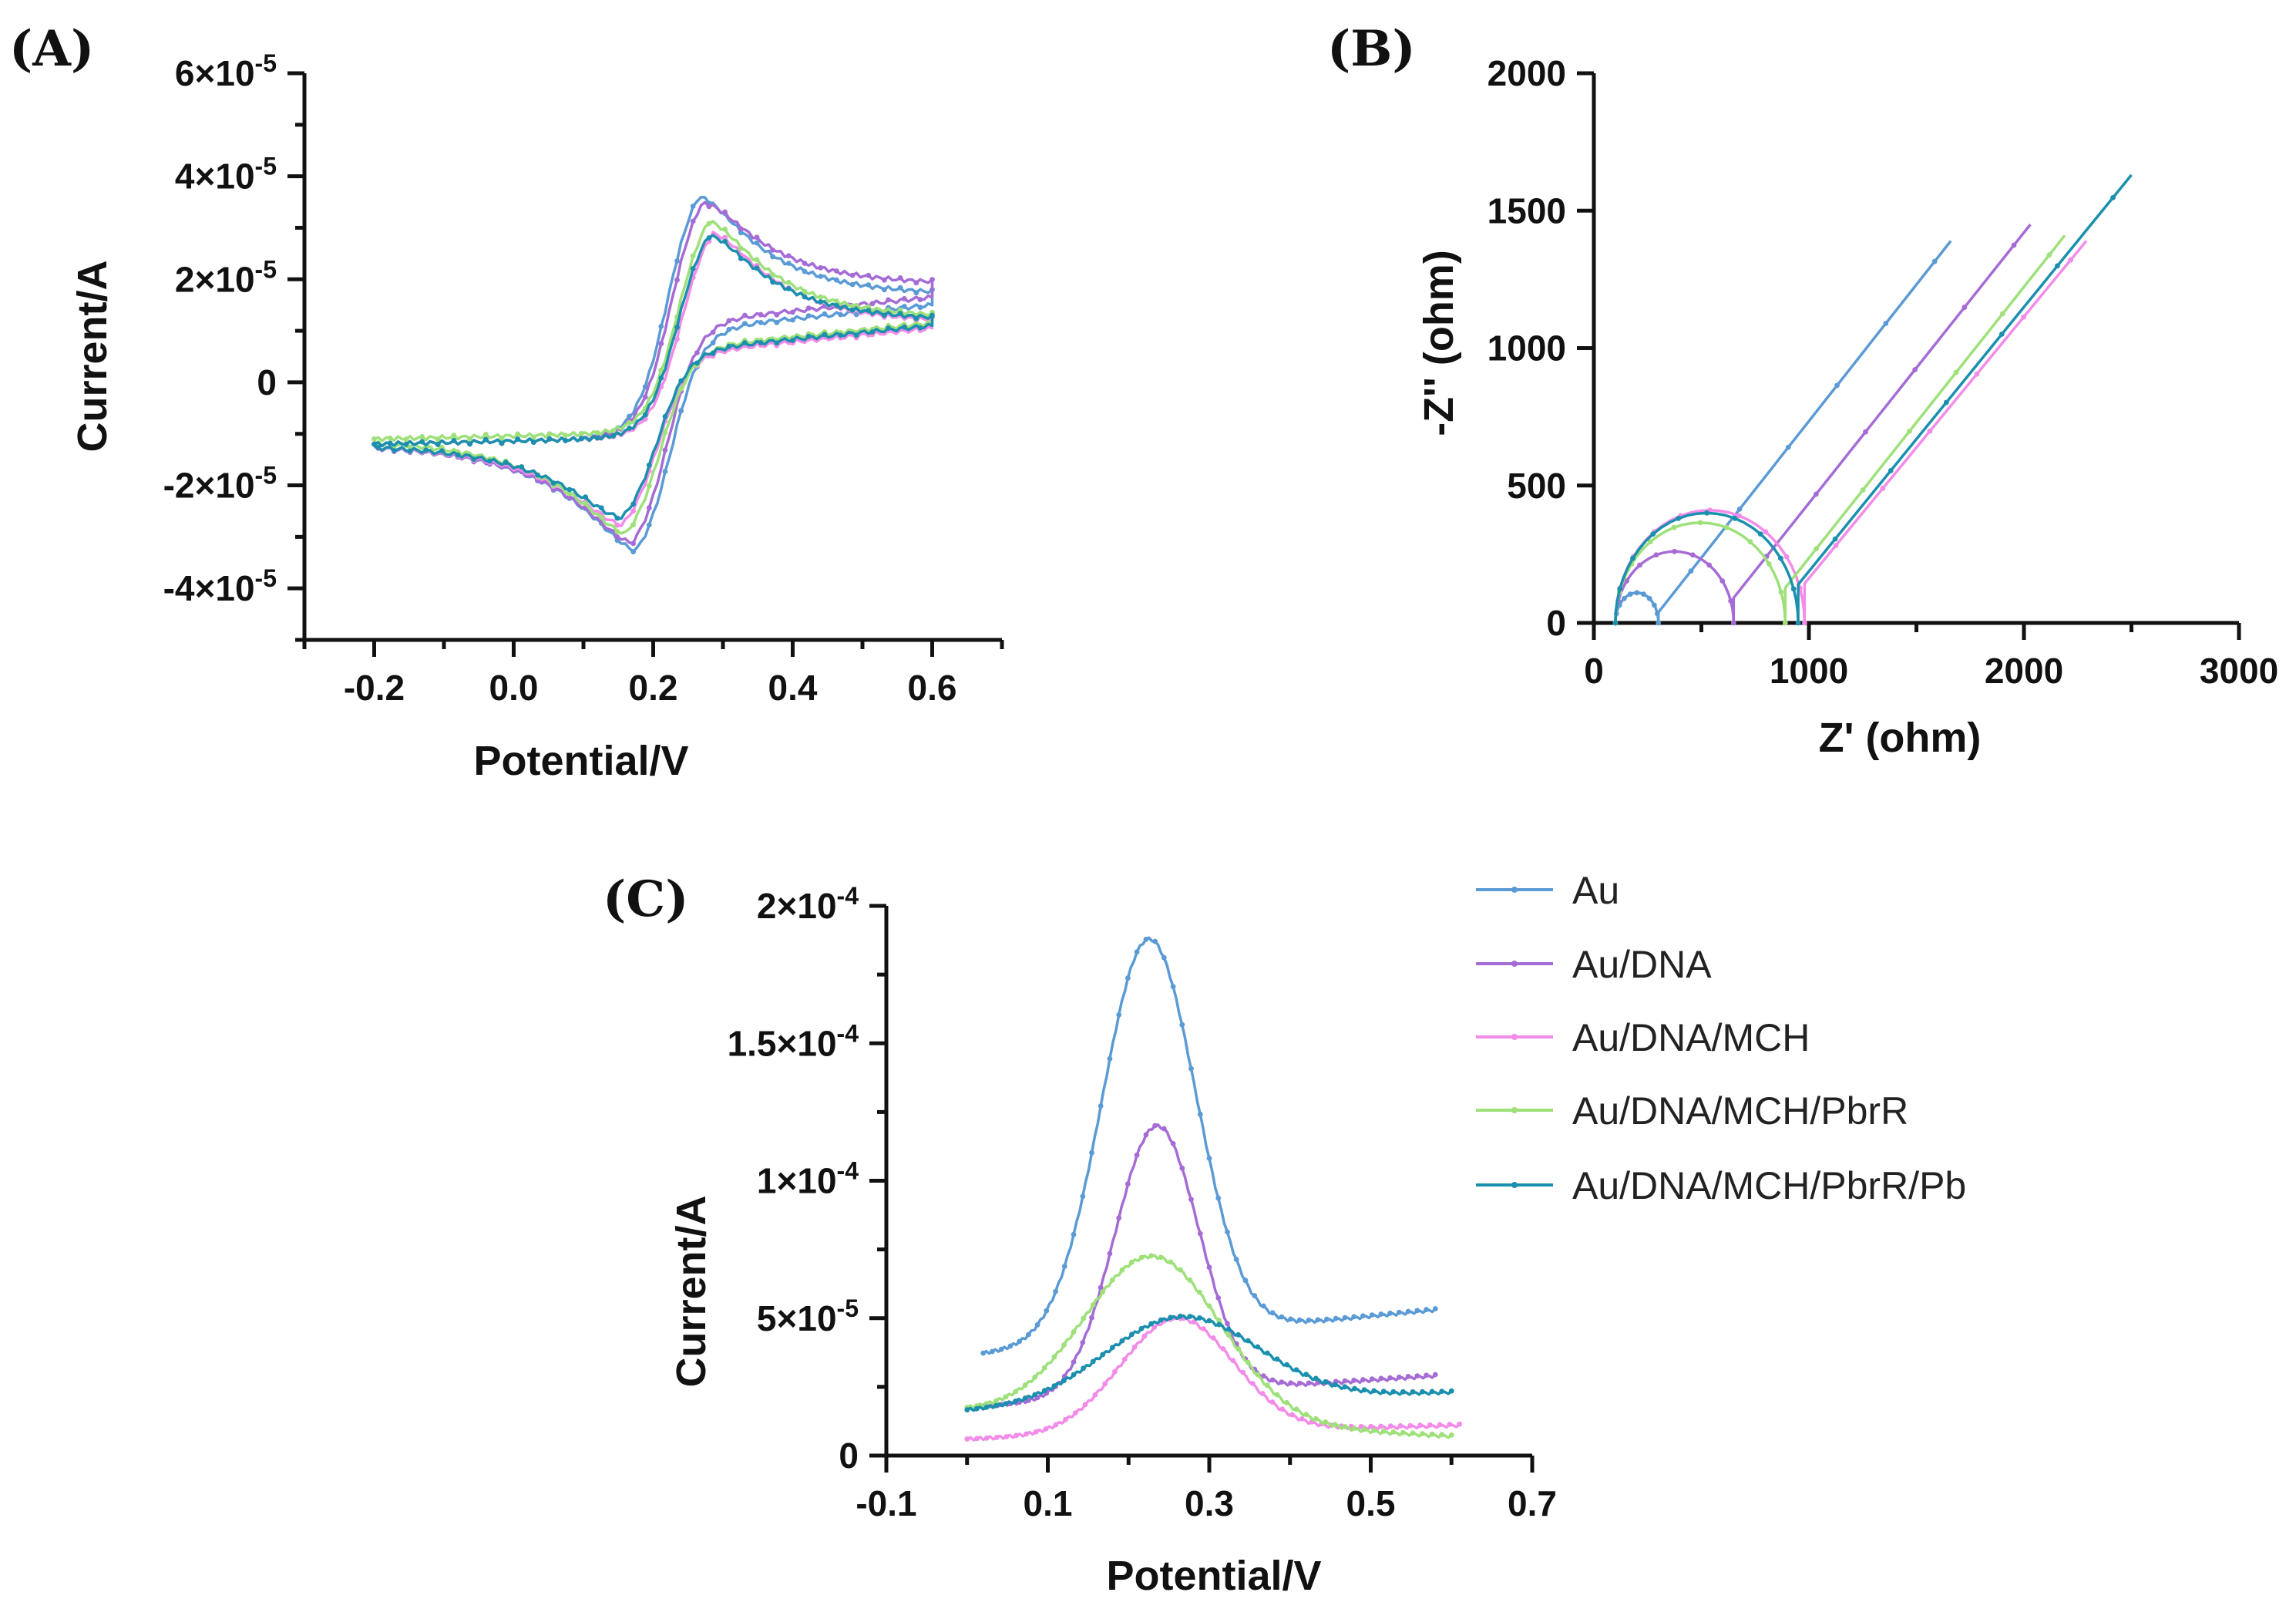  Describe the element at coordinates (653, 377) in the screenshot. I see `panel-a-series-au-dna-mch-pbrr-pb` at that location.